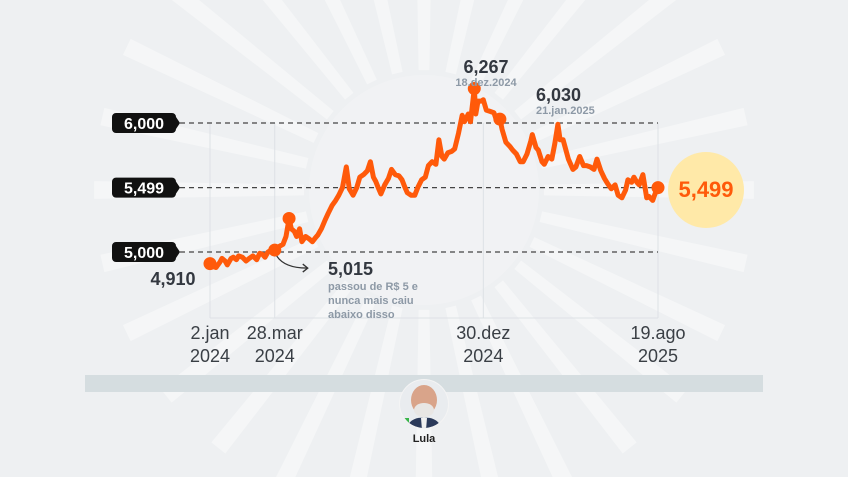  Describe the element at coordinates (424, 404) in the screenshot. I see `president-avatar` at that location.